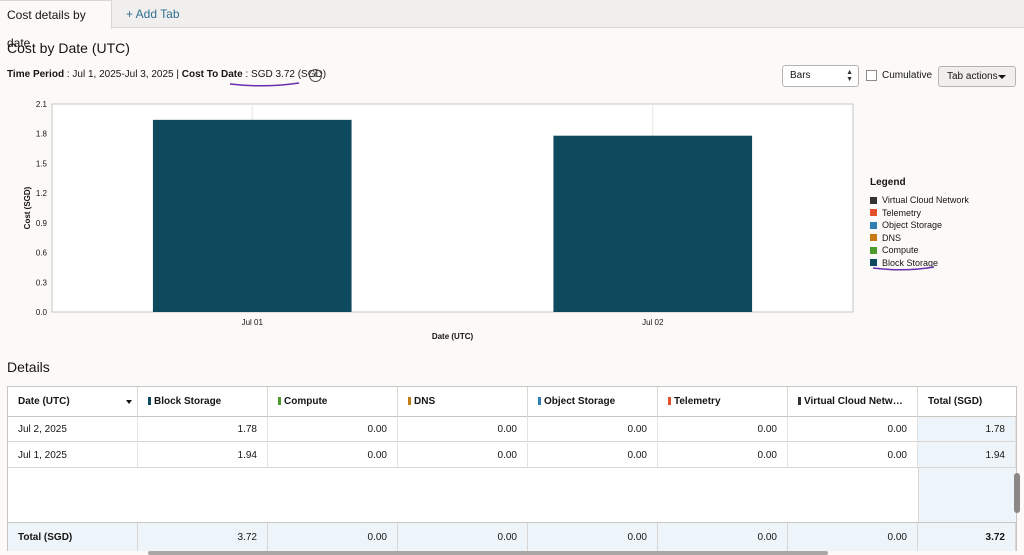 Image resolution: width=1024 pixels, height=555 pixels. I want to click on chart-type-selected: Bars, so click(800, 75).